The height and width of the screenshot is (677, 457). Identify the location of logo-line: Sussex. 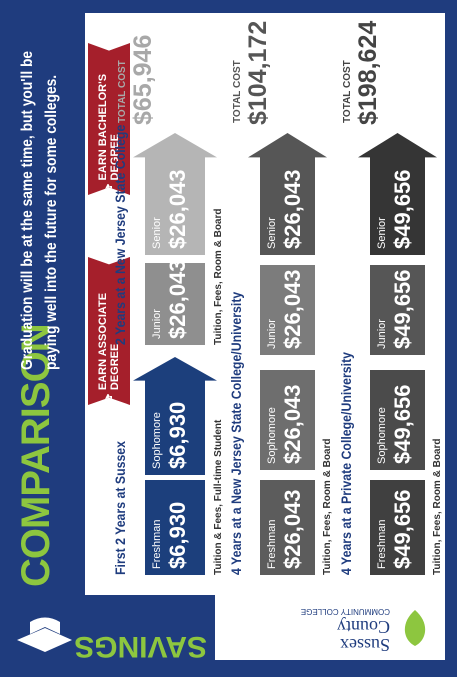
(364, 645).